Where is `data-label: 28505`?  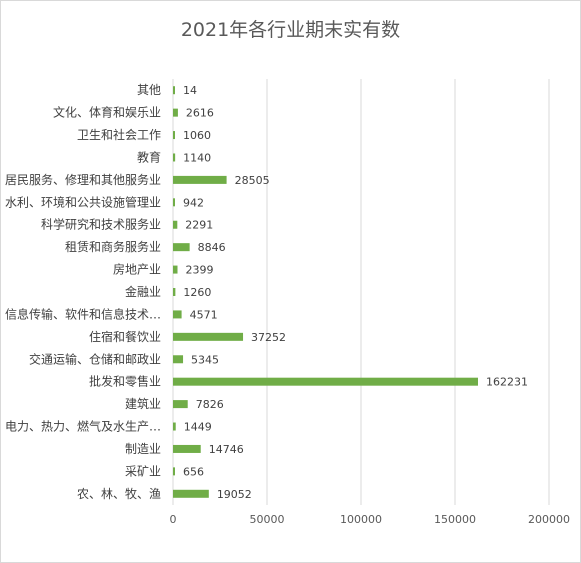
data-label: 28505 is located at coordinates (252, 180).